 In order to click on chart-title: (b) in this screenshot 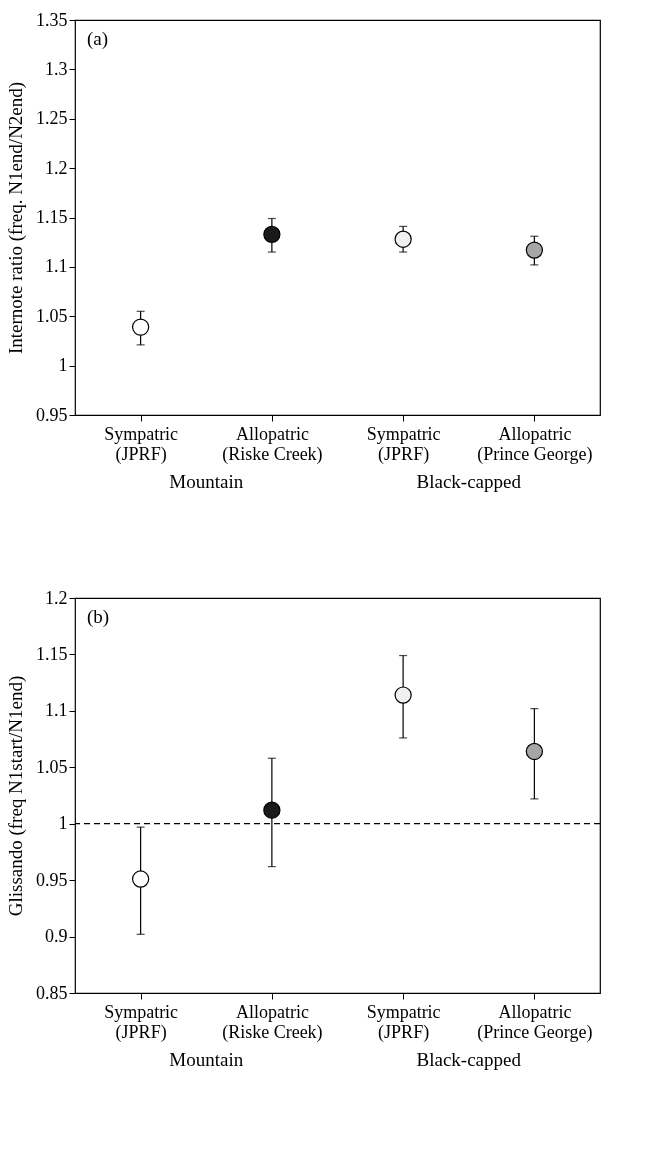, I will do `click(98, 617)`.